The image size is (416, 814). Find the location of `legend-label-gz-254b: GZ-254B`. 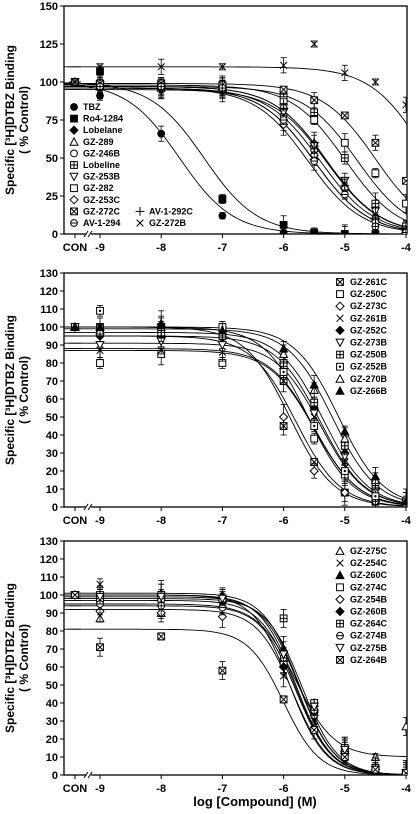

legend-label-gz-254b: GZ-254B is located at coordinates (369, 599).